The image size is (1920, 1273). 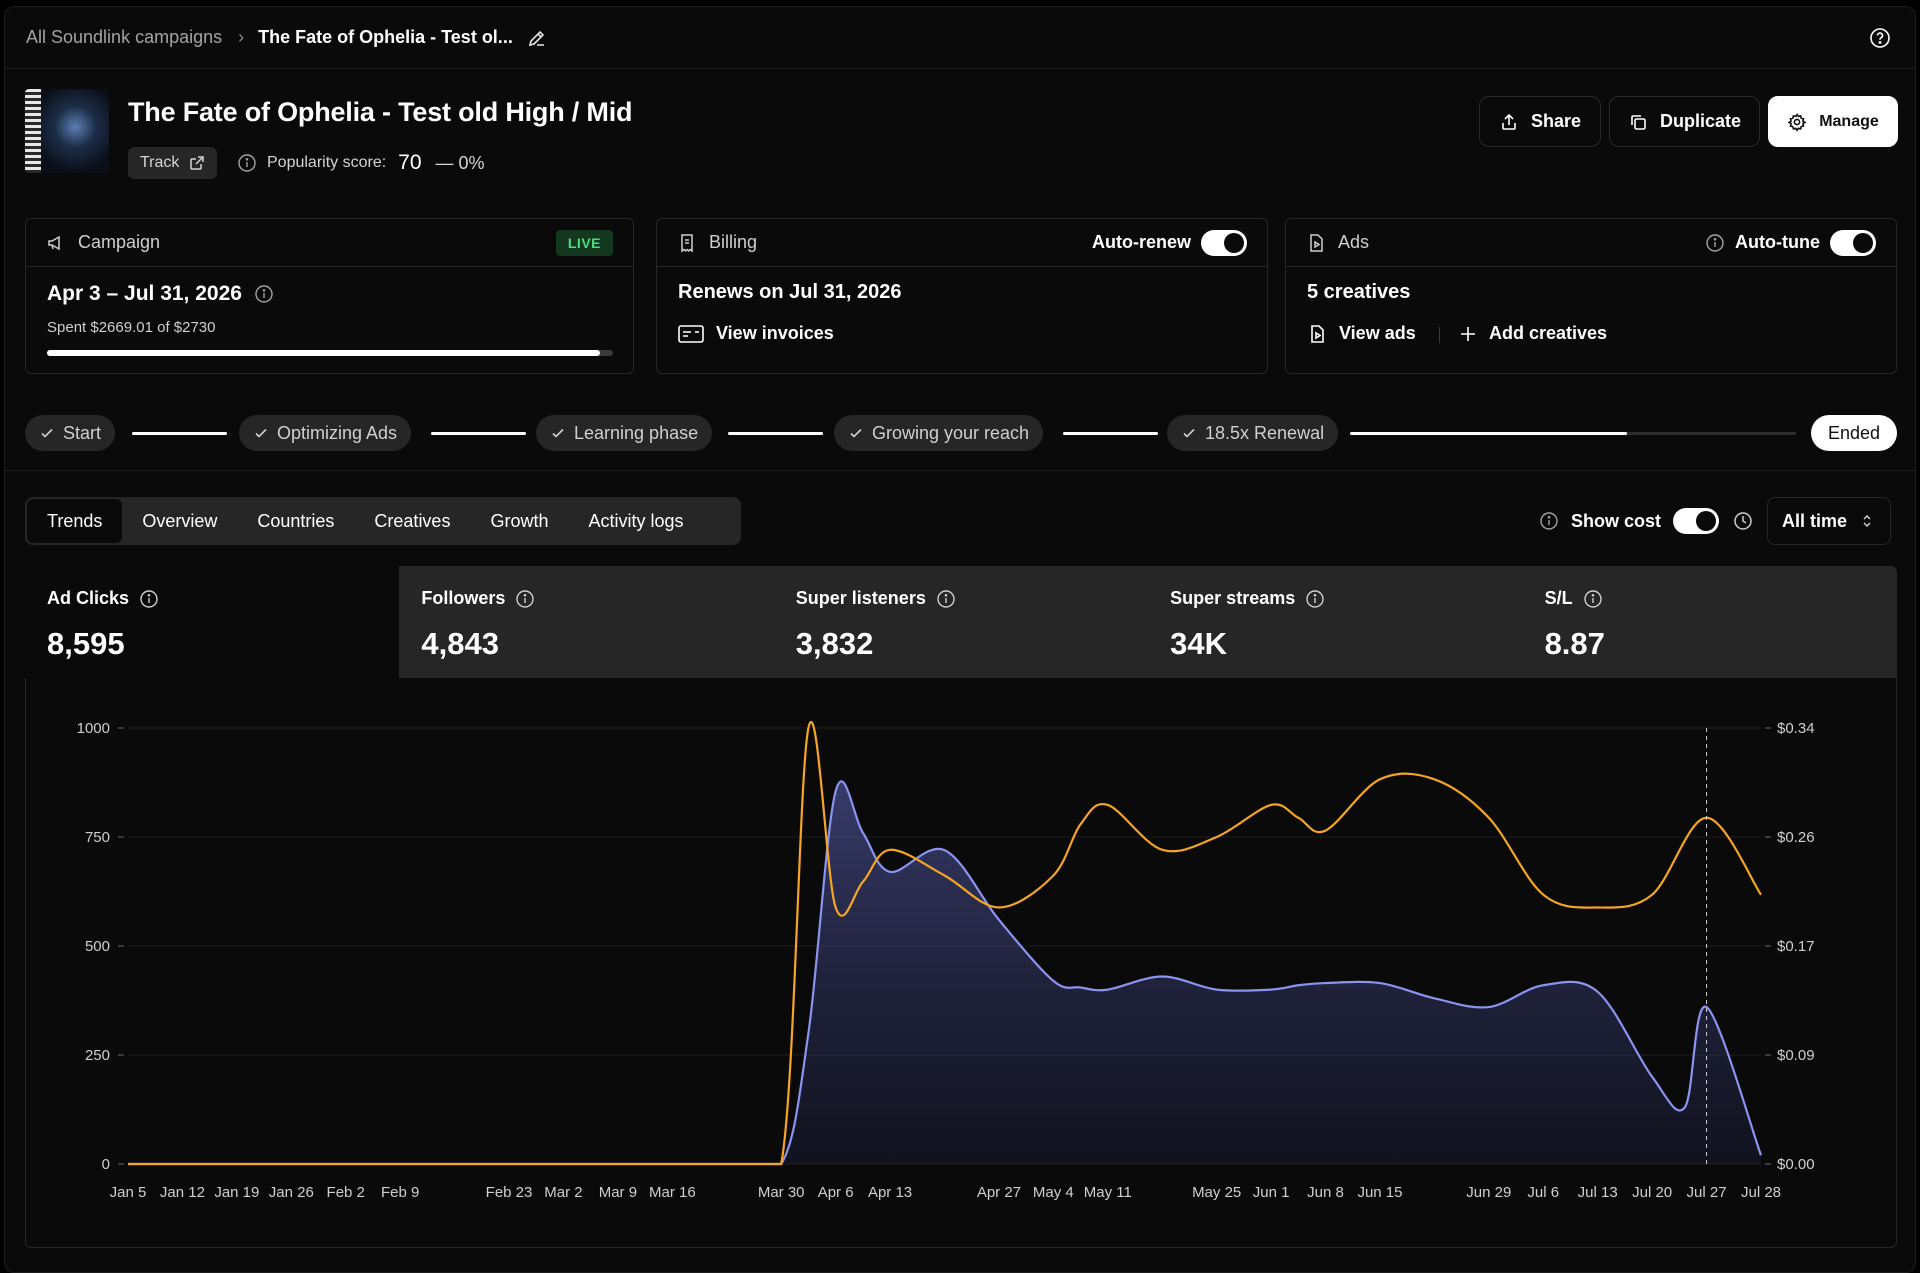 What do you see at coordinates (790, 292) in the screenshot?
I see `renews-date: Renews on Jul 31, 2026` at bounding box center [790, 292].